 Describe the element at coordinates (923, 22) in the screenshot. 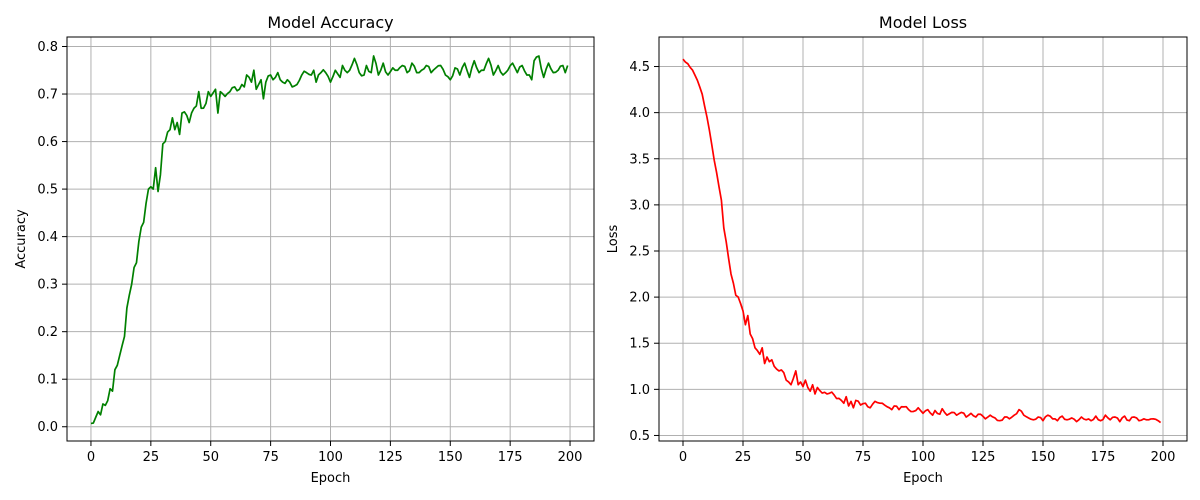

I see `loss-chart-title: Model Loss` at that location.